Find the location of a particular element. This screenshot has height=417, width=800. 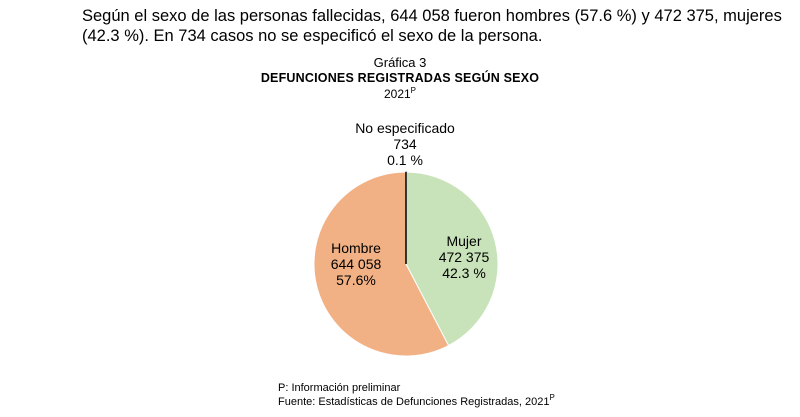

label-hombre: Hombre 644 058 57.6% is located at coordinates (356, 264).